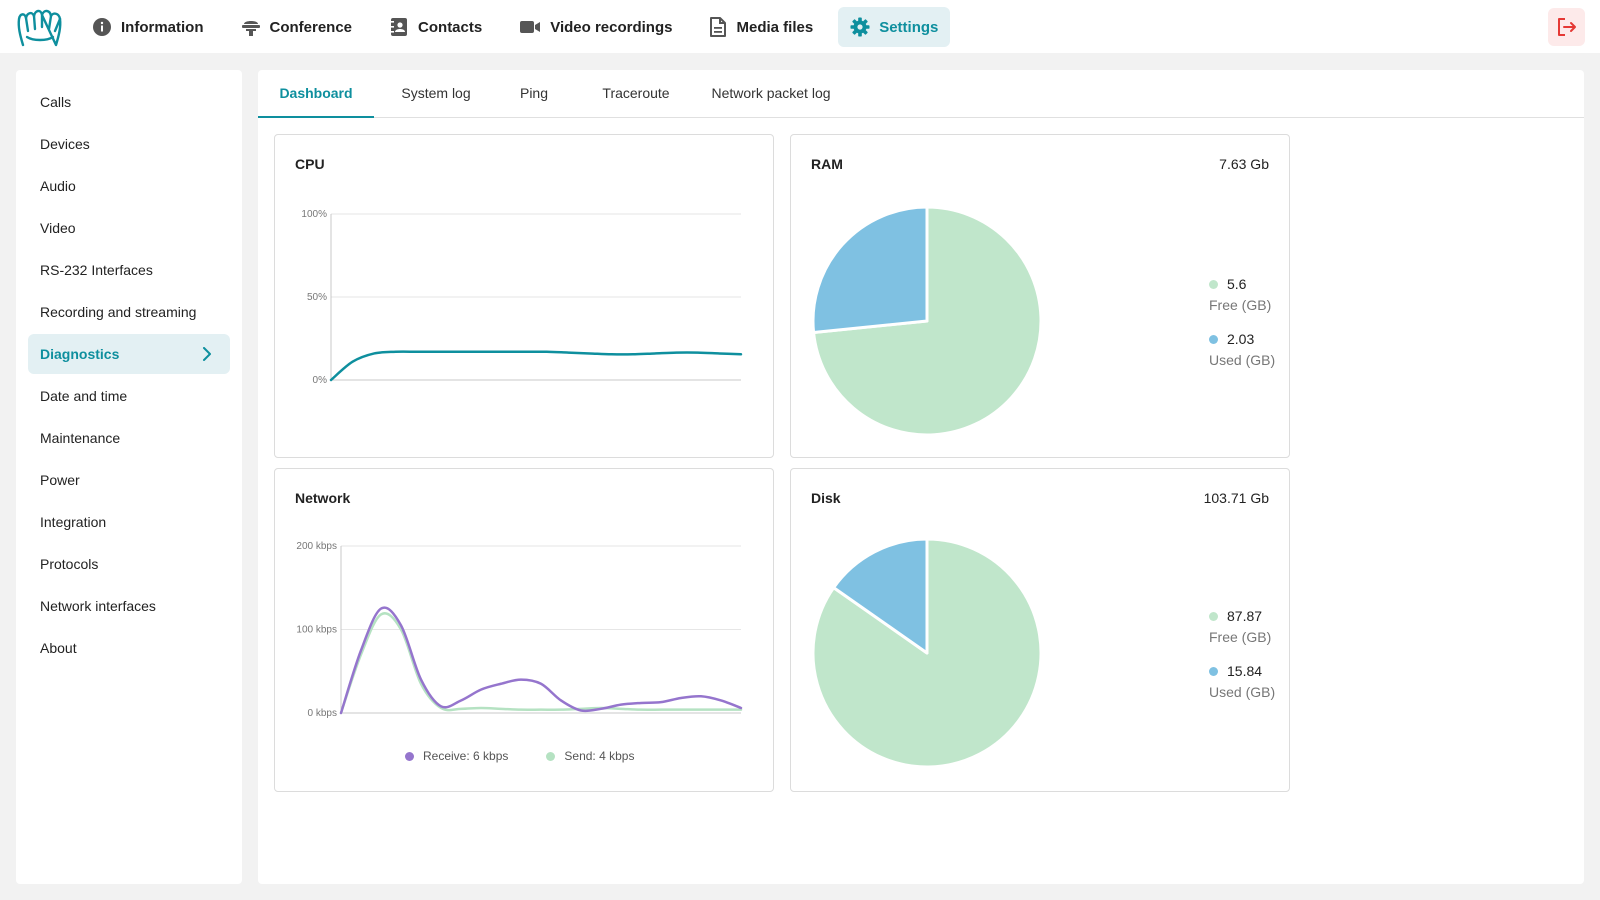 Image resolution: width=1600 pixels, height=900 pixels. I want to click on nav-information: Information, so click(148, 27).